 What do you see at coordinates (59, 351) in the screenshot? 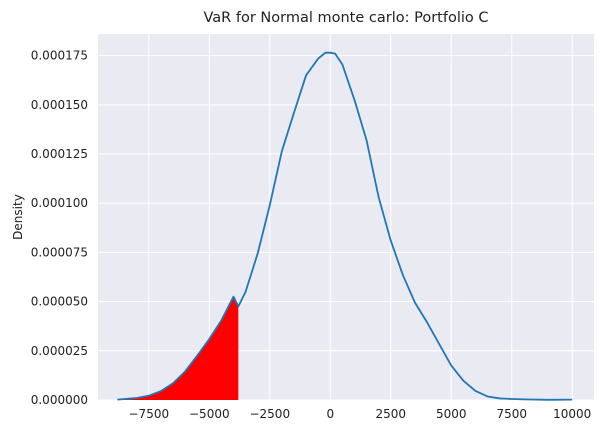
I see `y-tick-label: 0.000025` at bounding box center [59, 351].